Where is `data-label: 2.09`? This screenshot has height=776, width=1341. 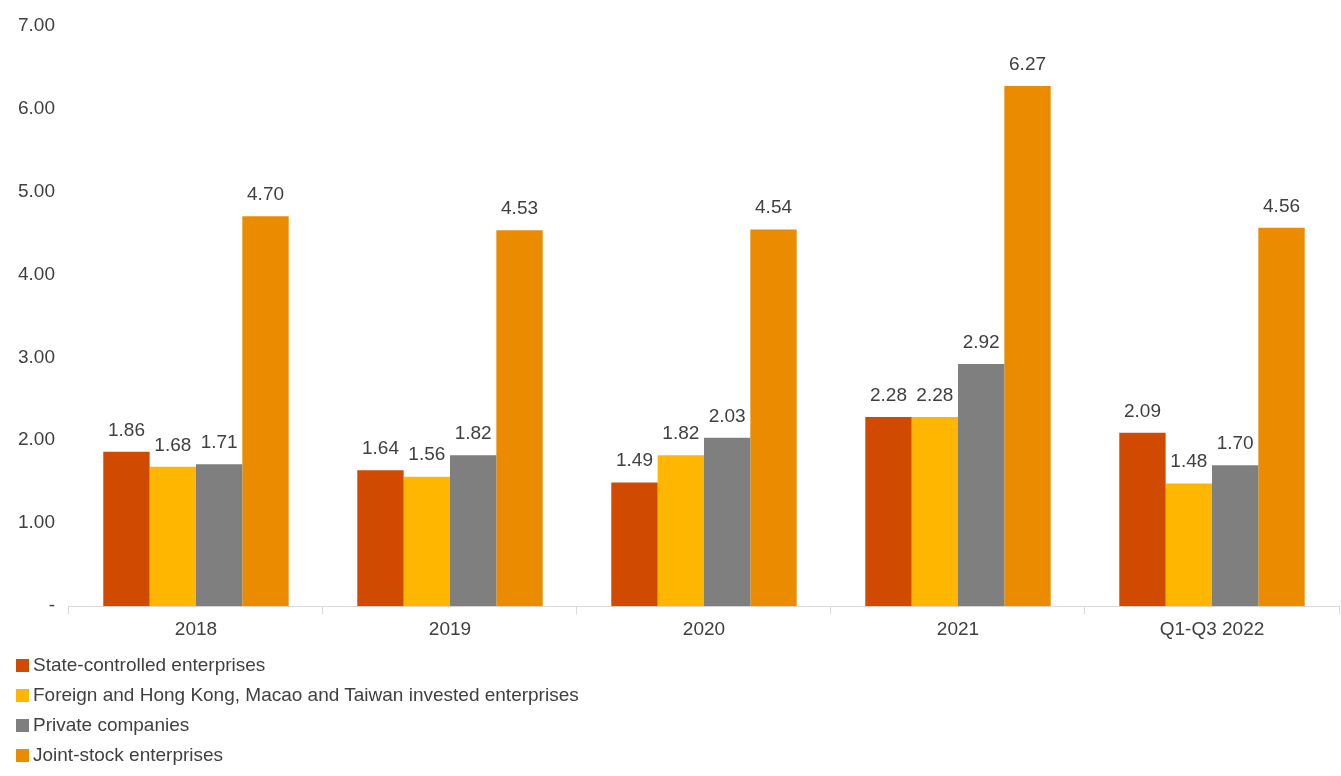
data-label: 2.09 is located at coordinates (1142, 410).